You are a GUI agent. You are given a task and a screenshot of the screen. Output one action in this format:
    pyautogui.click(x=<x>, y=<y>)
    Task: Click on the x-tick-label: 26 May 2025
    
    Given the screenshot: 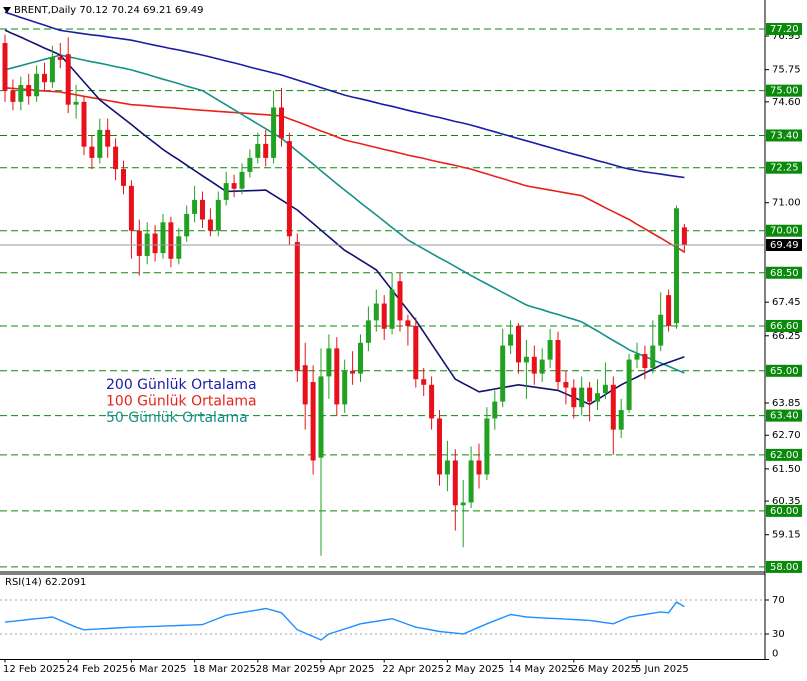 What is the action you would take?
    pyautogui.click(x=604, y=669)
    